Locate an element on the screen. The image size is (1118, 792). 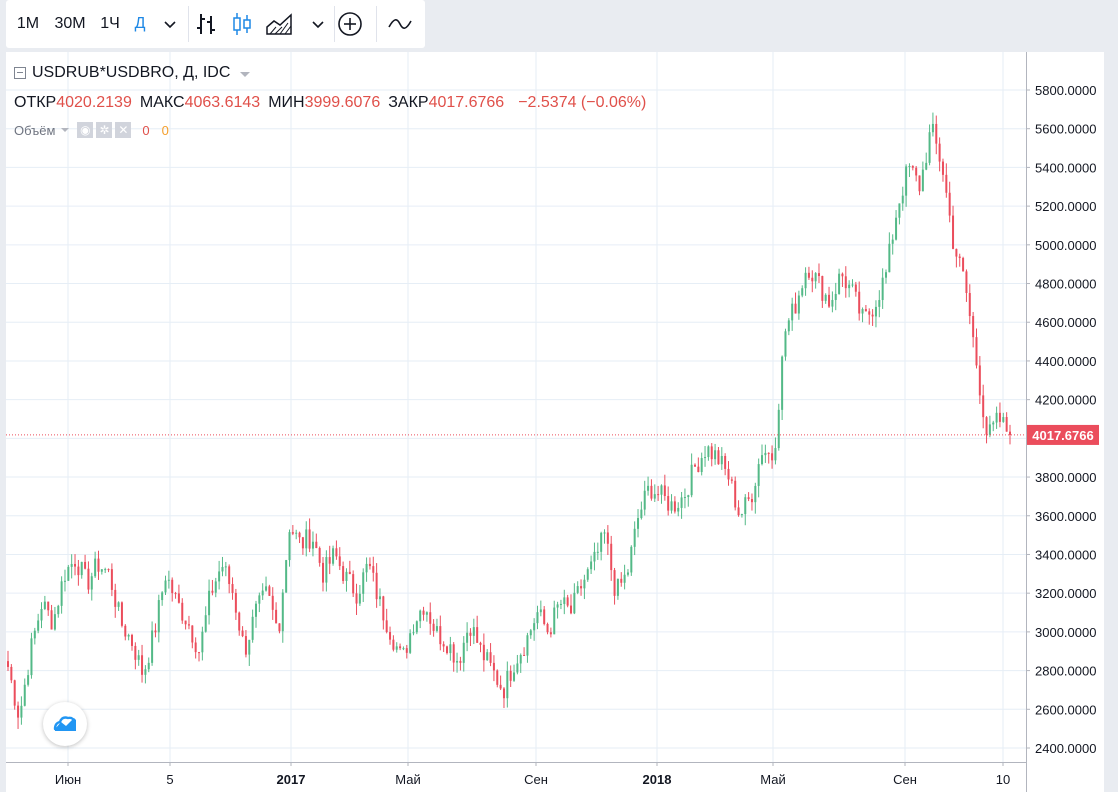
volume-value-1: 0 is located at coordinates (146, 130).